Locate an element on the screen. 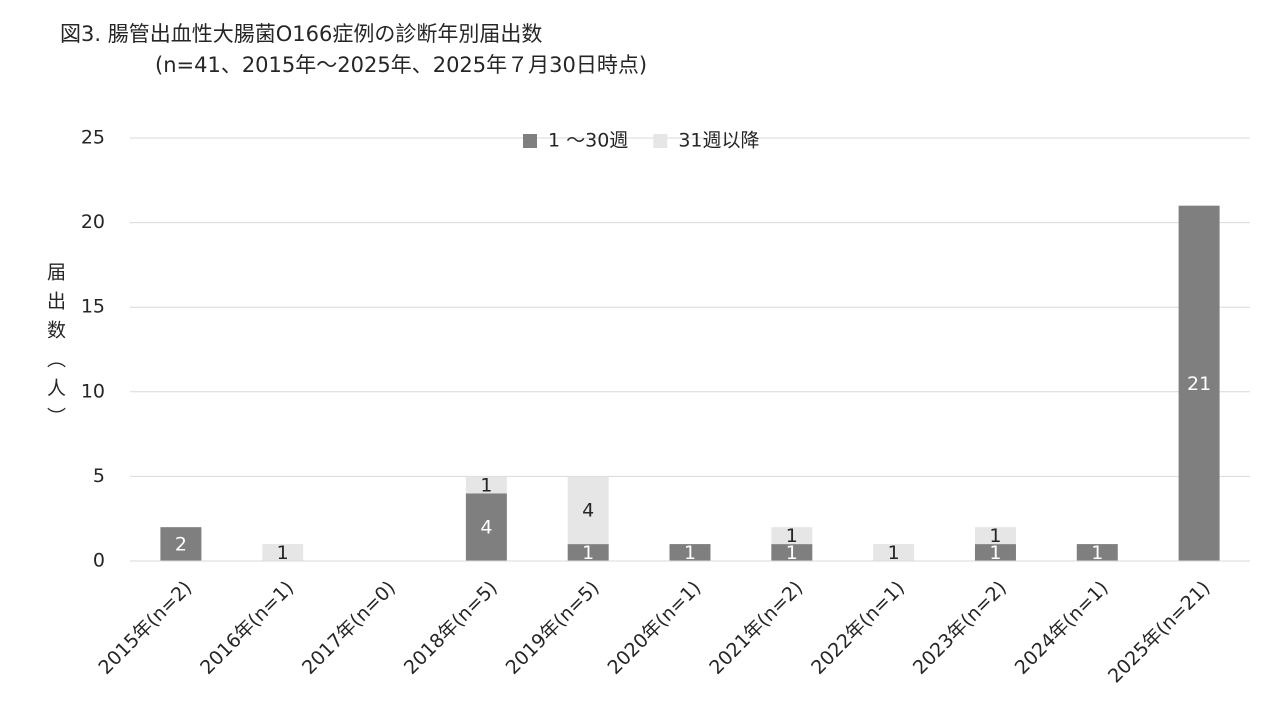 The width and height of the screenshot is (1280, 720). value-label: 21 is located at coordinates (1199, 384).